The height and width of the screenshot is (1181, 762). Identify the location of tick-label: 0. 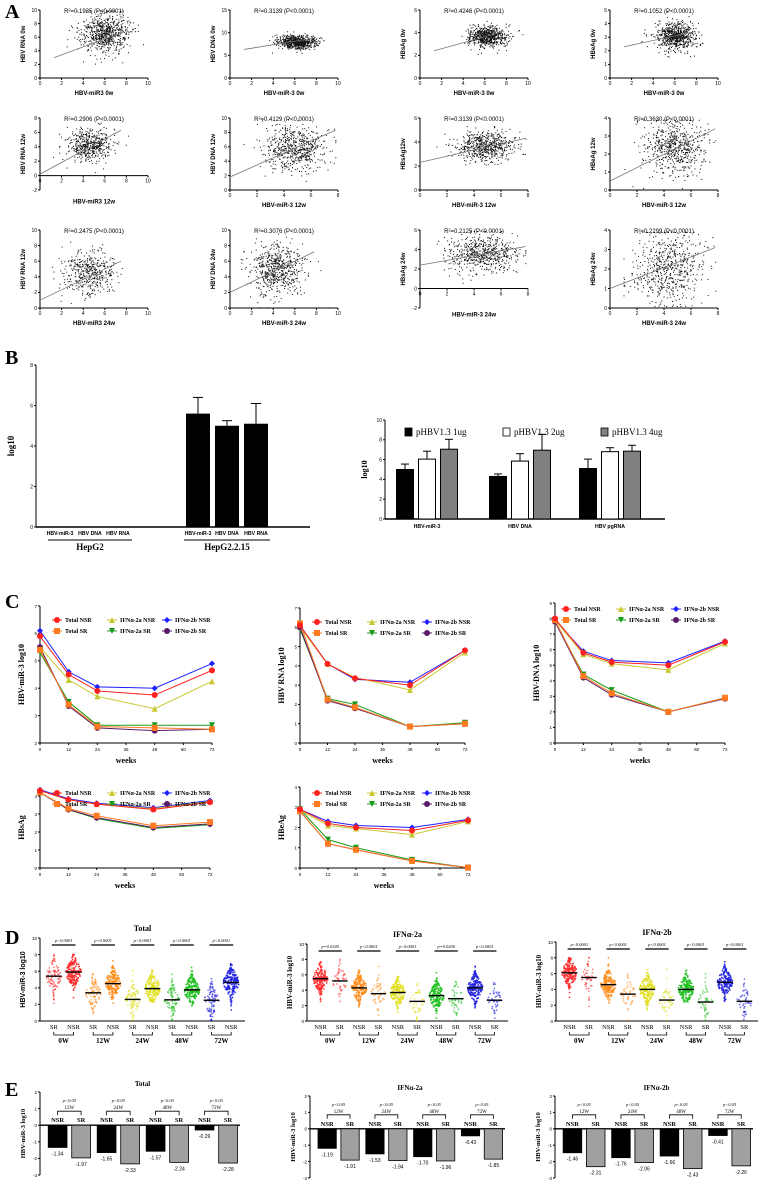
(230, 84).